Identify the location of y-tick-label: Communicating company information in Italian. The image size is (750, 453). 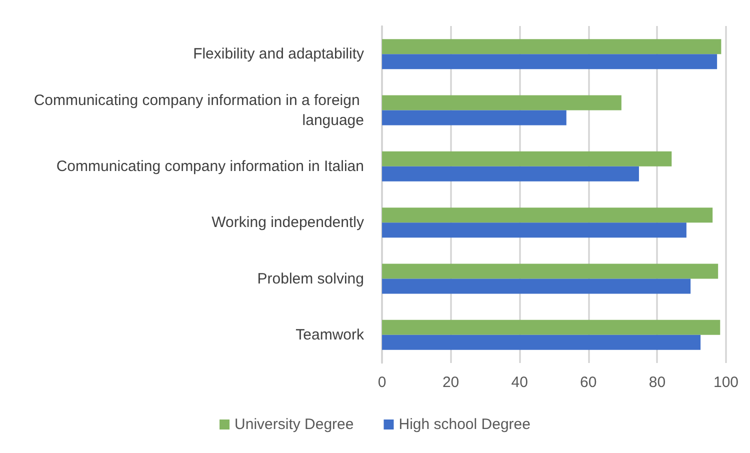
(210, 166).